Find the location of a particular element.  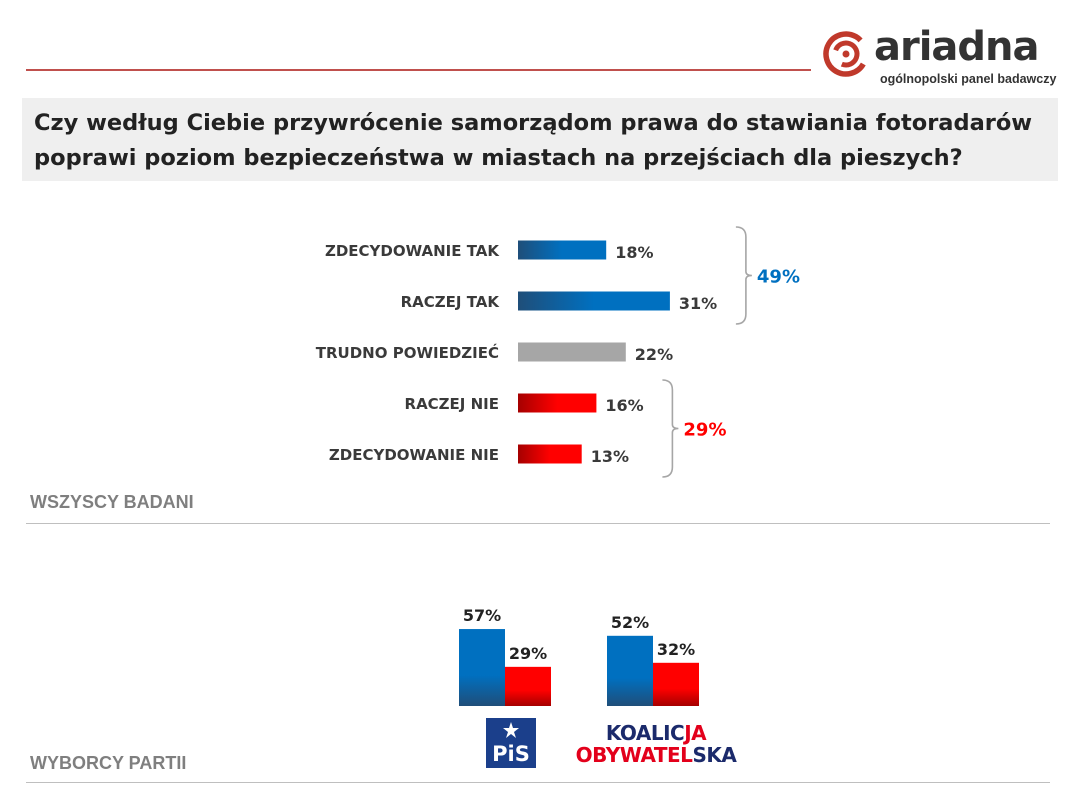

ariadna-logo: ariadna ogólnopolski panel badawczy is located at coordinates (942, 58).